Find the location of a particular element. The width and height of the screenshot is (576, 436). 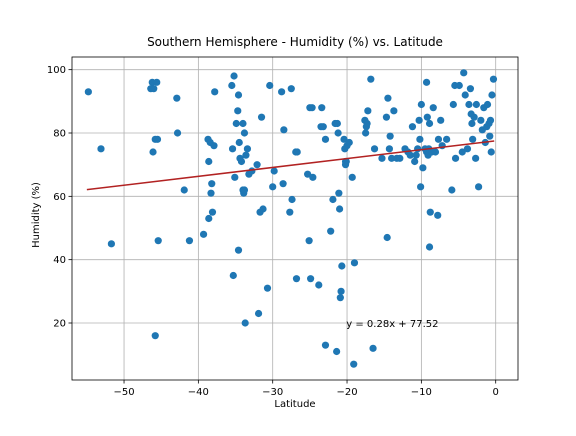

x-tick-label: −50 is located at coordinates (123, 392).